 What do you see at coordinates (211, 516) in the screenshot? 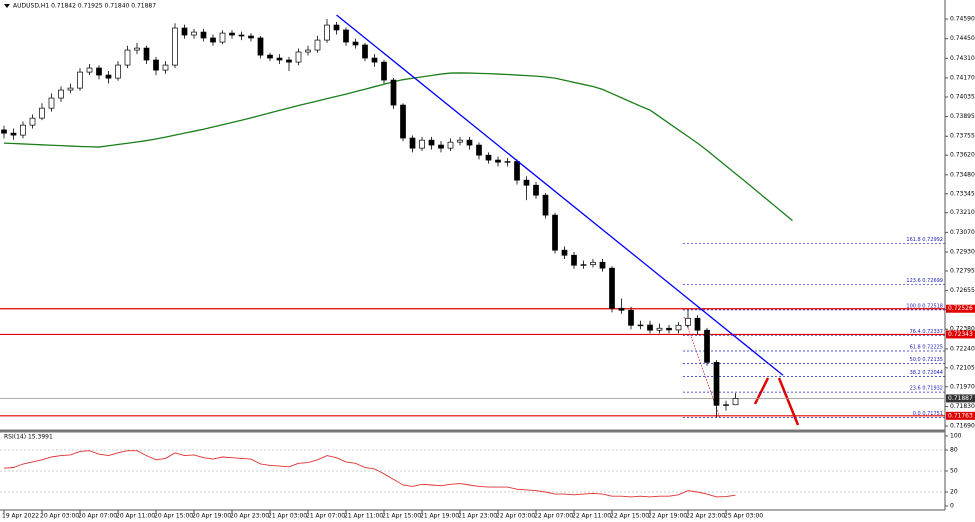
I see `x-tick-label: 20 Apr 19:00` at bounding box center [211, 516].